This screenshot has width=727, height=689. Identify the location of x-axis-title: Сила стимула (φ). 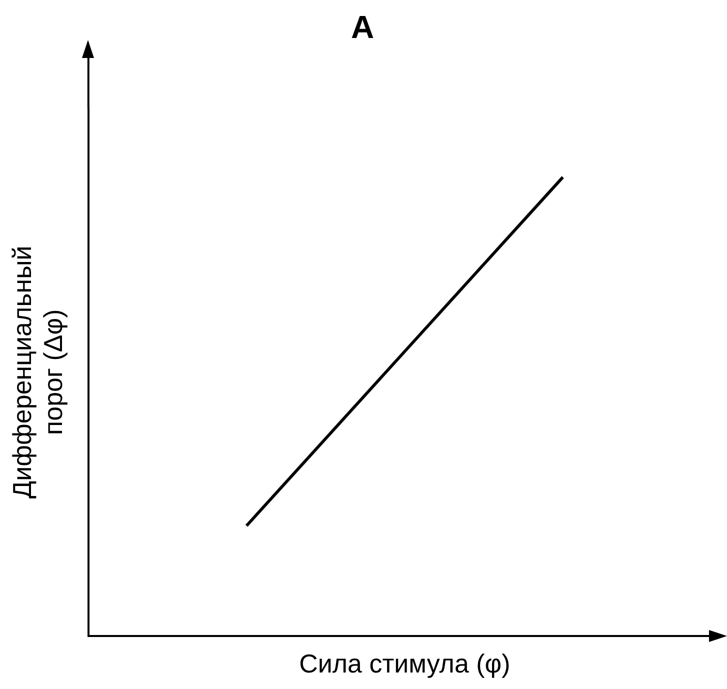
(404, 663).